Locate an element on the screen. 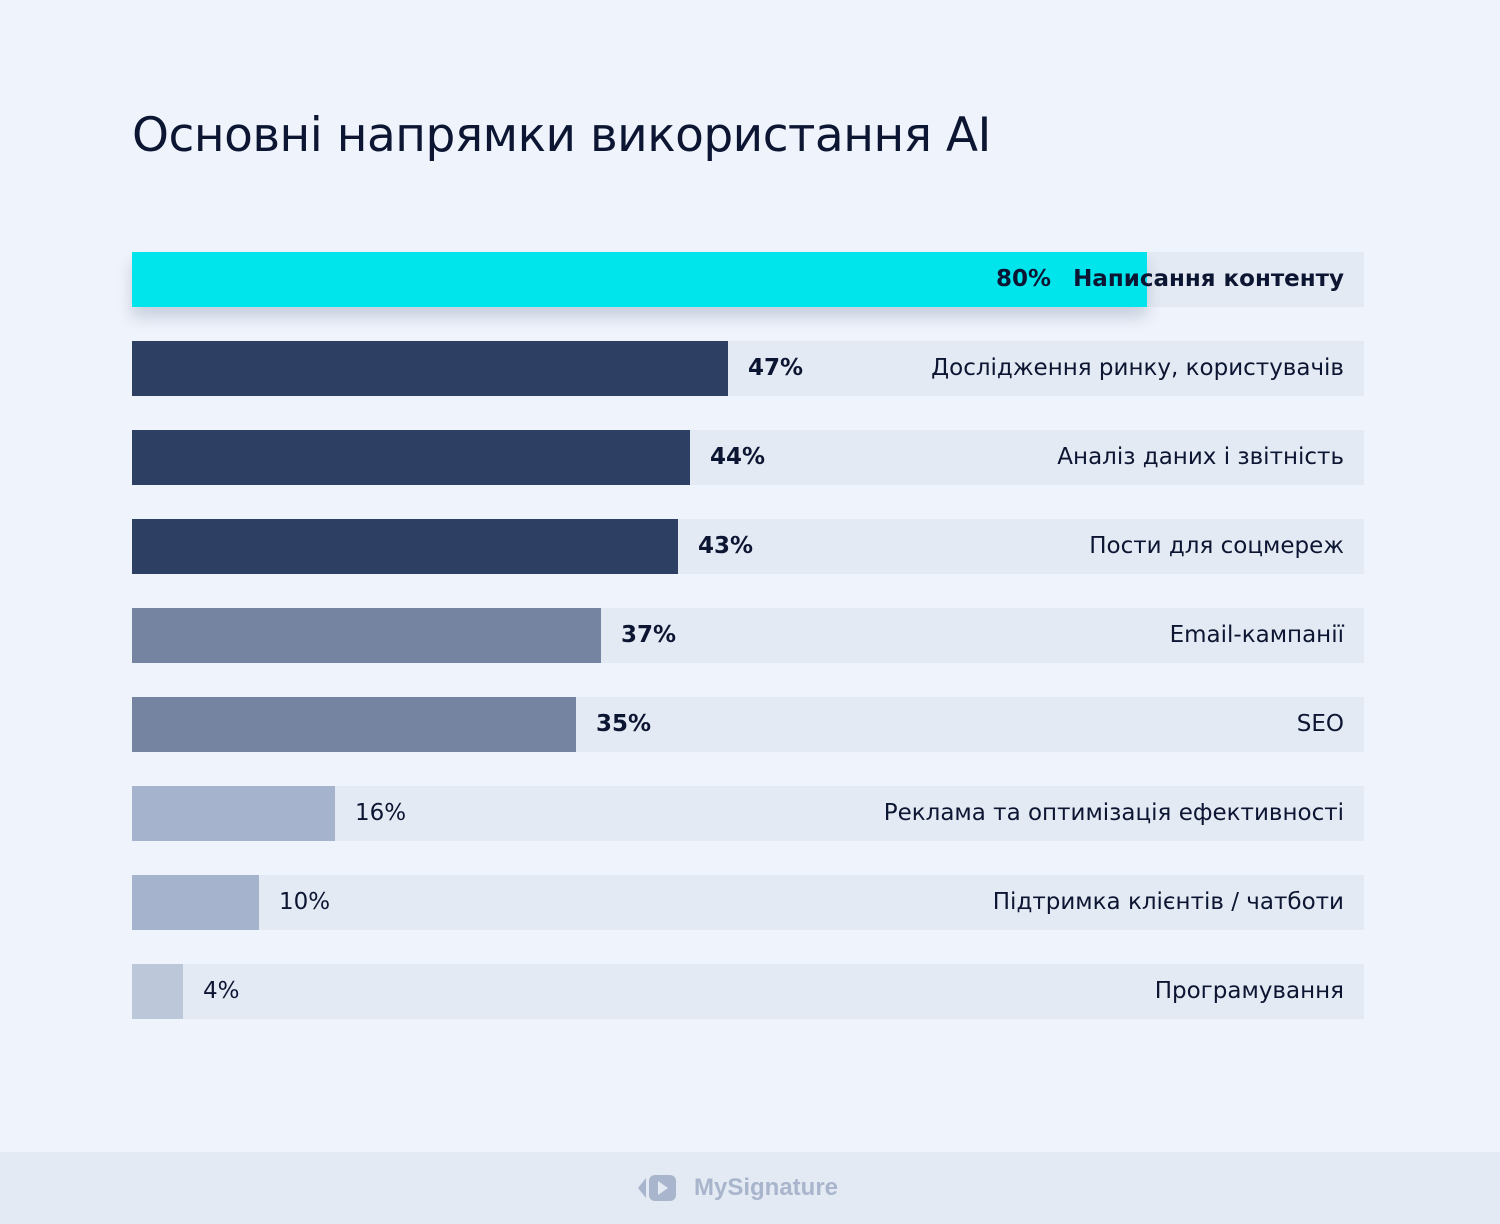 The height and width of the screenshot is (1224, 1500). bar-row: 4% Програмування is located at coordinates (748, 991).